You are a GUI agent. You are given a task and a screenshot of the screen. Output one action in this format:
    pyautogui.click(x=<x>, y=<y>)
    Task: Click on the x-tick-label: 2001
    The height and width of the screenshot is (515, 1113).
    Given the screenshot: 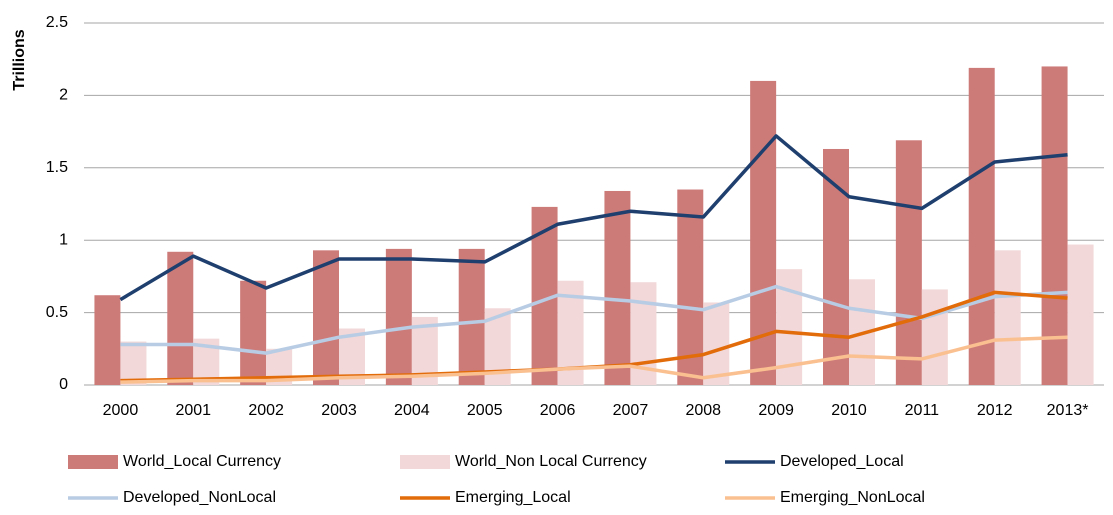 What is the action you would take?
    pyautogui.click(x=193, y=410)
    